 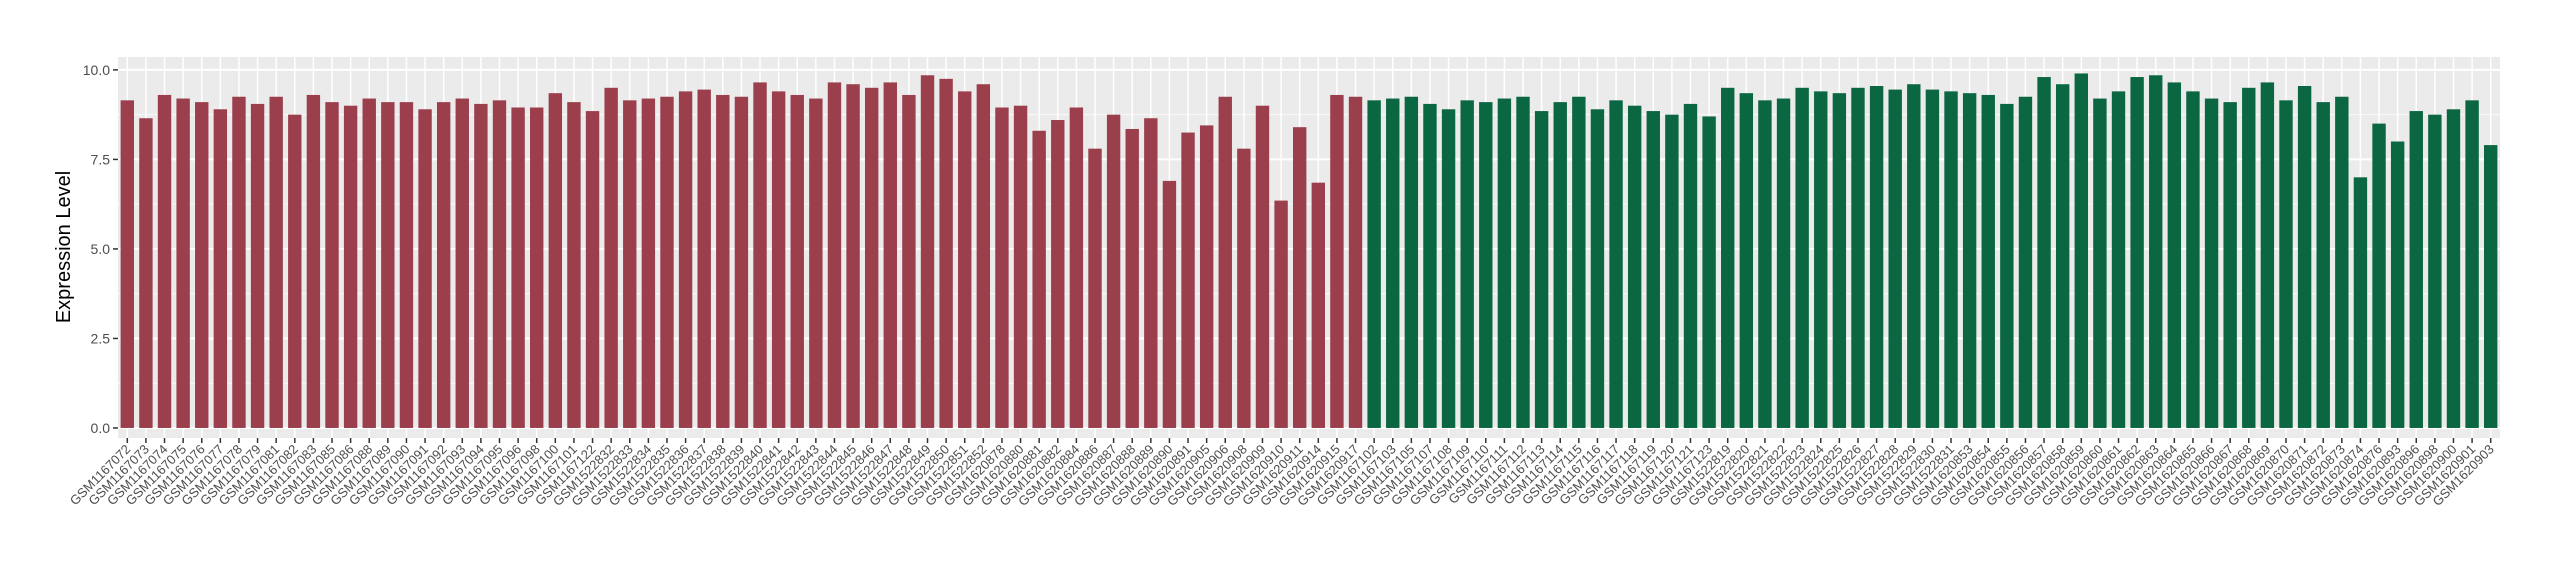 I want to click on y-tick-label: 10.0, so click(x=96, y=70).